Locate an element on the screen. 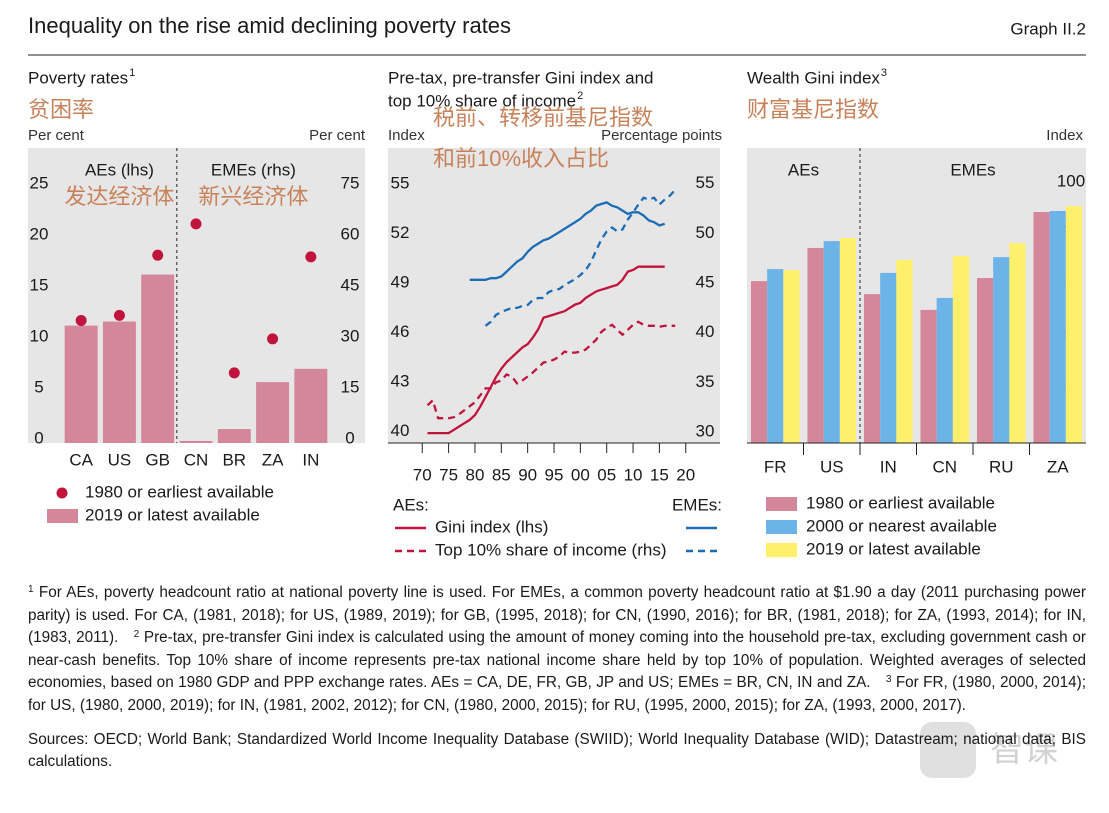  x-tick-label: FR is located at coordinates (775, 466).